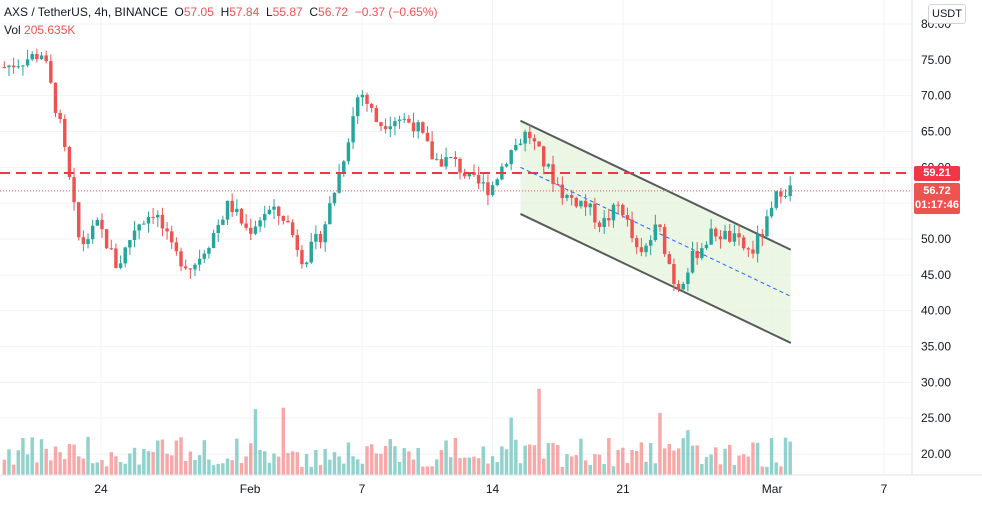 This screenshot has height=508, width=982. Describe the element at coordinates (936, 382) in the screenshot. I see `price-tick-label: 30.00` at that location.